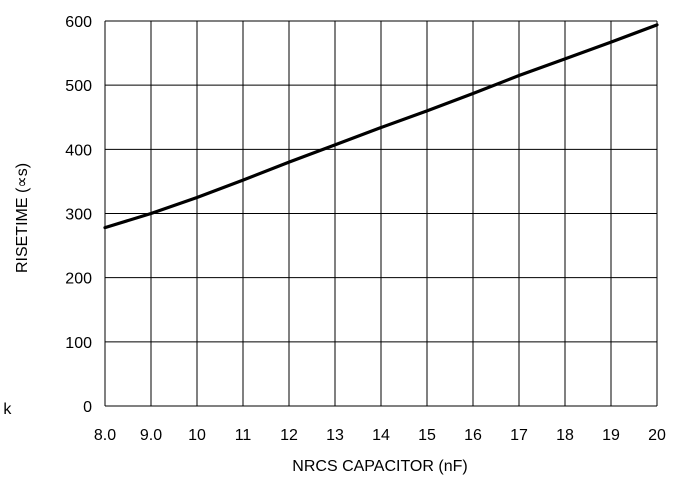 The height and width of the screenshot is (479, 683). What do you see at coordinates (565, 435) in the screenshot?
I see `x-tick-label: 18` at bounding box center [565, 435].